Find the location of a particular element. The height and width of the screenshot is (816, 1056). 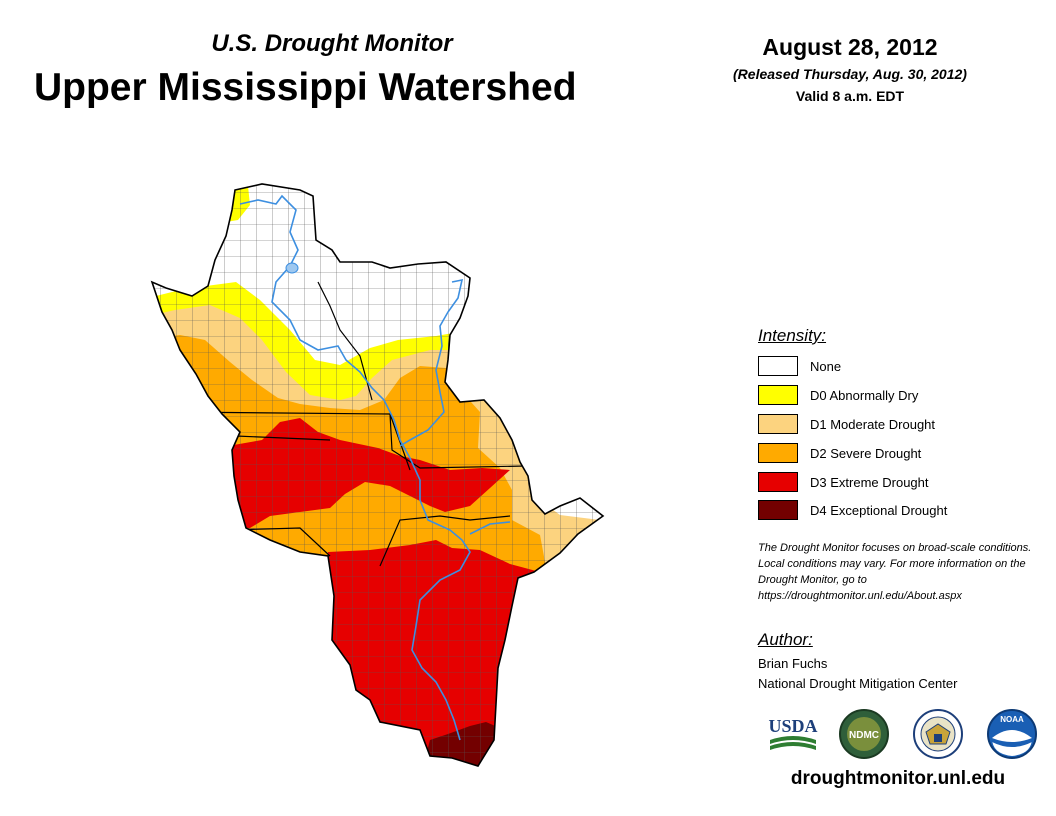

valid-time: Valid 8 a.m. EDT is located at coordinates (850, 96).